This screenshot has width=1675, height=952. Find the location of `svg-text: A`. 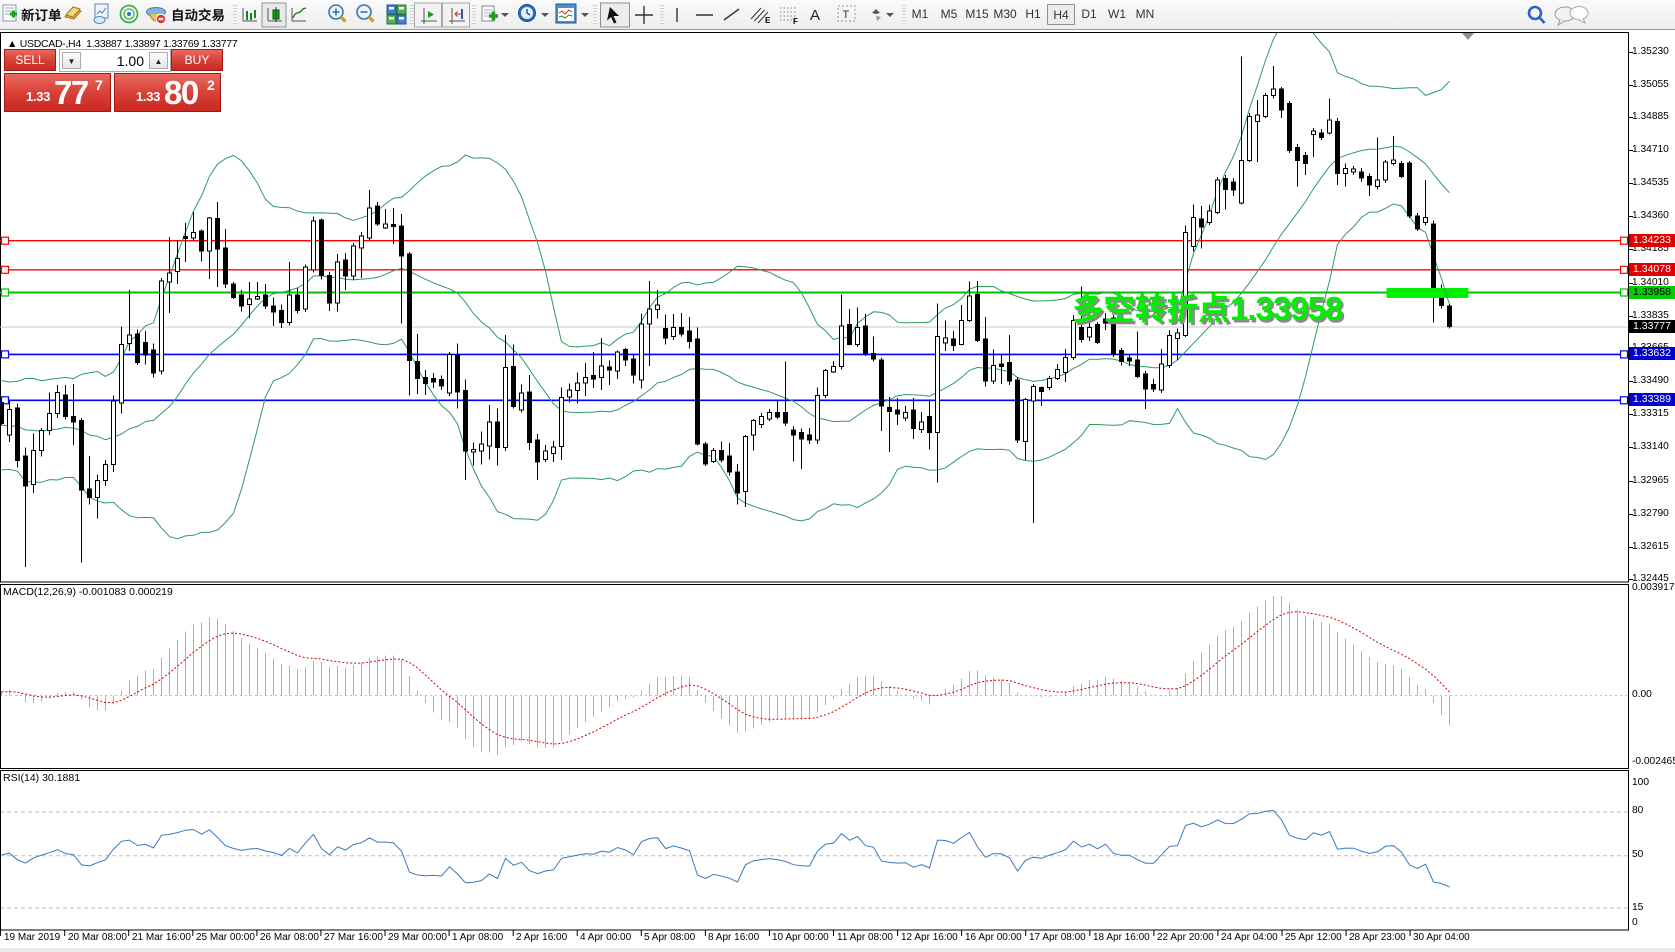

svg-text: A is located at coordinates (815, 15).